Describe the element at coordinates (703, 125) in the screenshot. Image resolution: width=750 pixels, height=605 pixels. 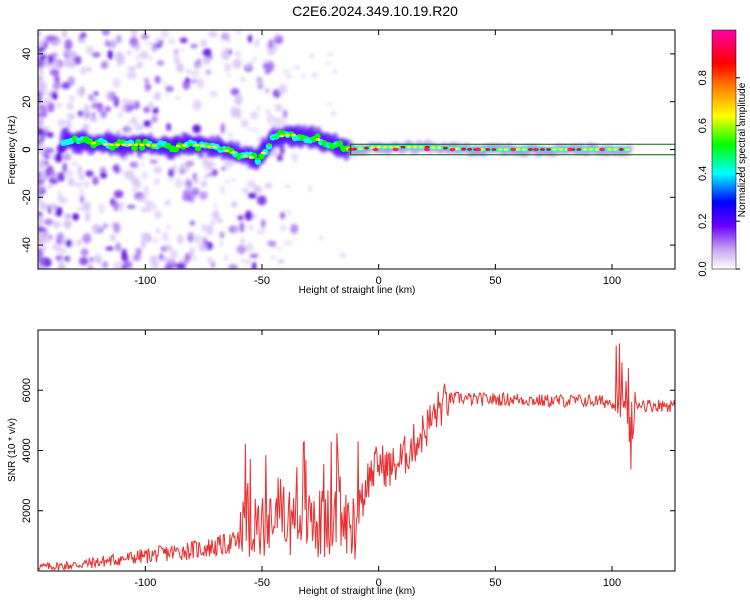
I see `colorbar-tick-label: 0.6` at that location.